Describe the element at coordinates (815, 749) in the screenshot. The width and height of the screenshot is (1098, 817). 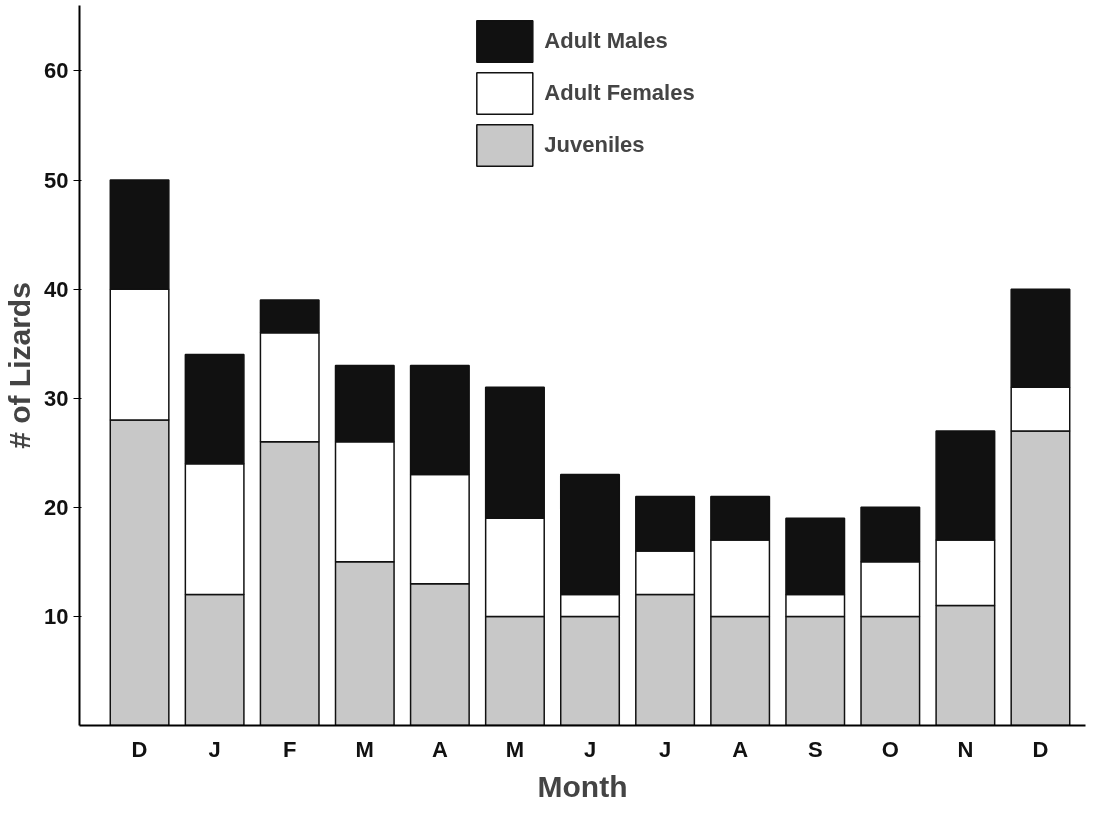
I see `x-tick-label: S` at that location.